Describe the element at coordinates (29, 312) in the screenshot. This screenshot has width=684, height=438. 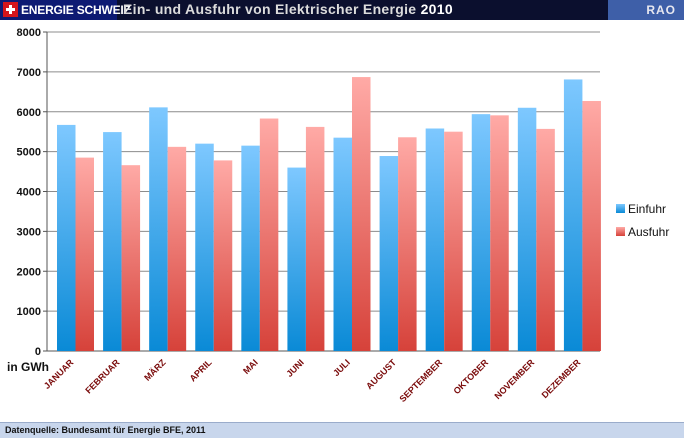
I see `y-tick-label: 1000` at that location.